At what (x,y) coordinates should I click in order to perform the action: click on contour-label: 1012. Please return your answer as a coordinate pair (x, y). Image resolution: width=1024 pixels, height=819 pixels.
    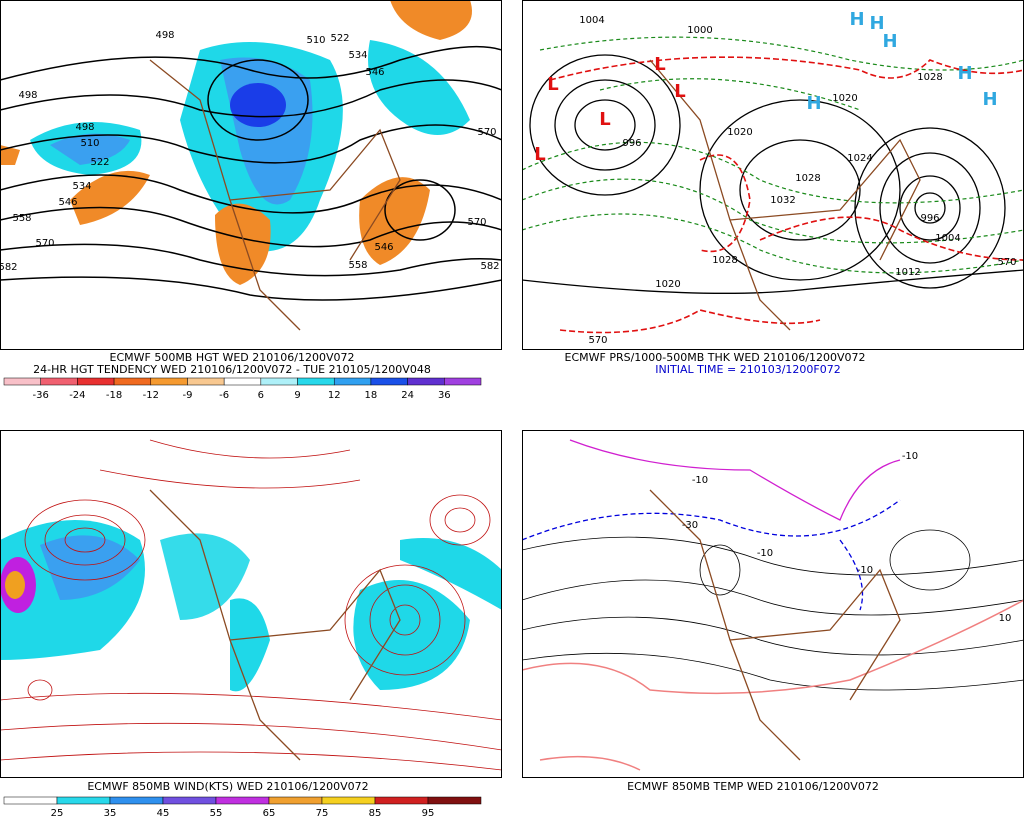
    Looking at the image, I should click on (907, 272).